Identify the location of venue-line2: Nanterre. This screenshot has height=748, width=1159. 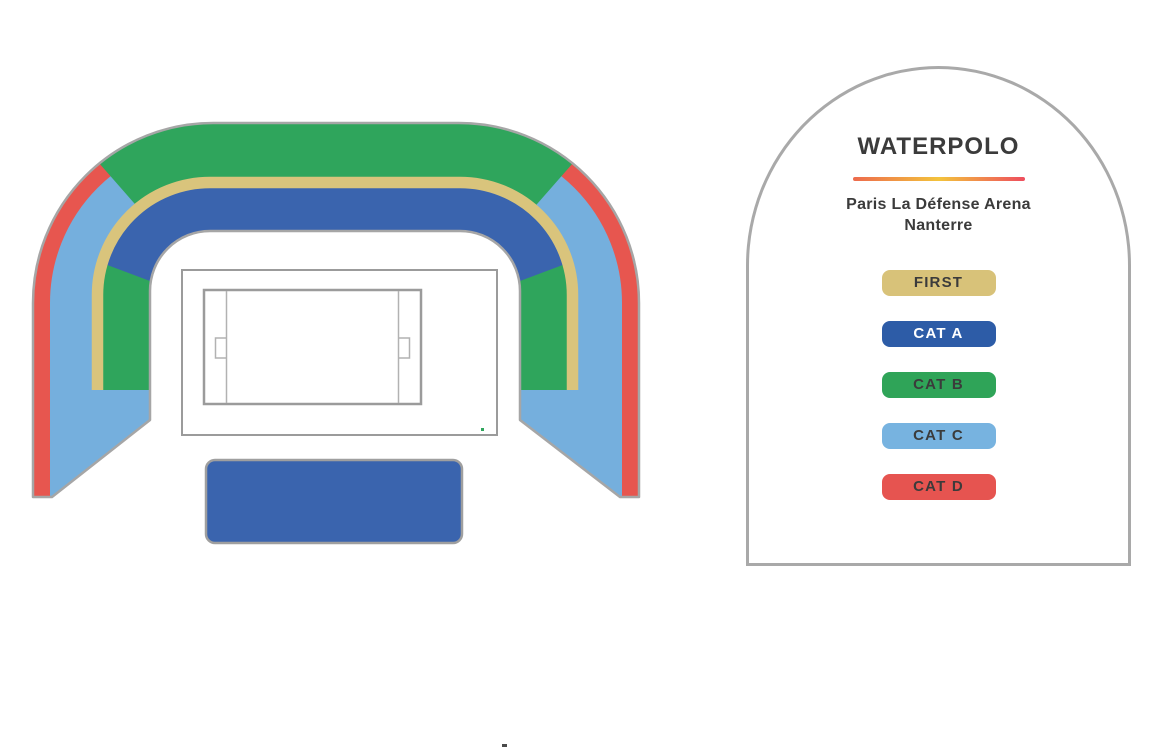
(938, 225).